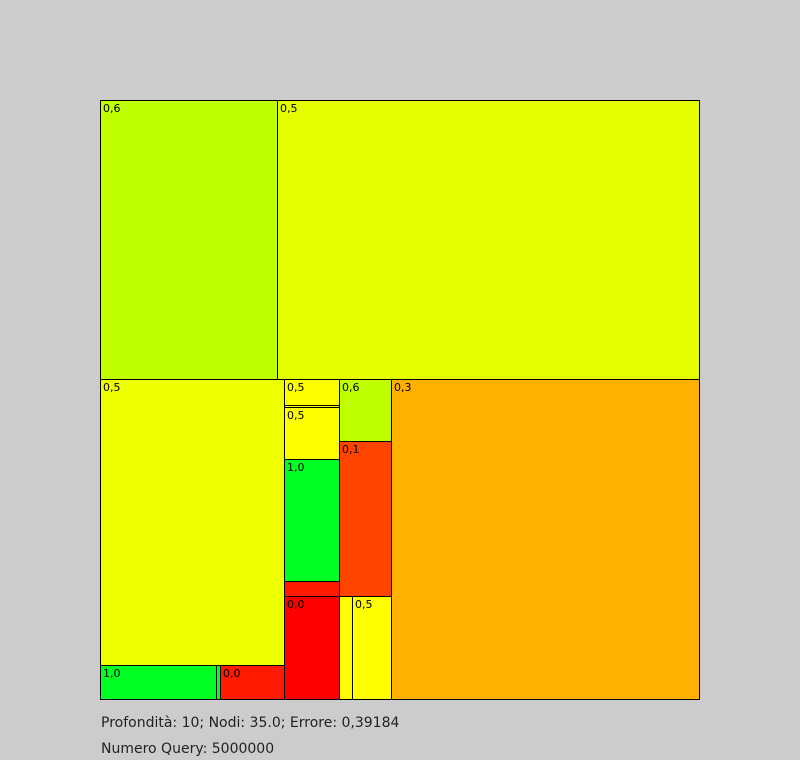 The height and width of the screenshot is (760, 800). I want to click on treemap-cell: 0,1, so click(365, 519).